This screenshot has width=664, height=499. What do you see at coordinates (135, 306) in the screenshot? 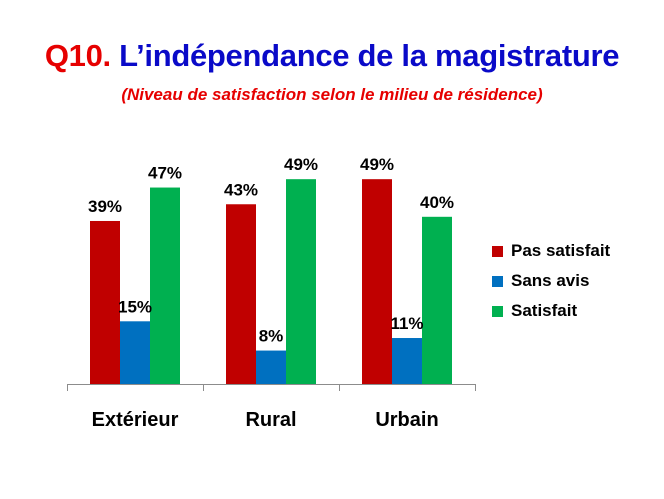
I see `value-label-sans-avis-exterieur: 15%` at bounding box center [135, 306].